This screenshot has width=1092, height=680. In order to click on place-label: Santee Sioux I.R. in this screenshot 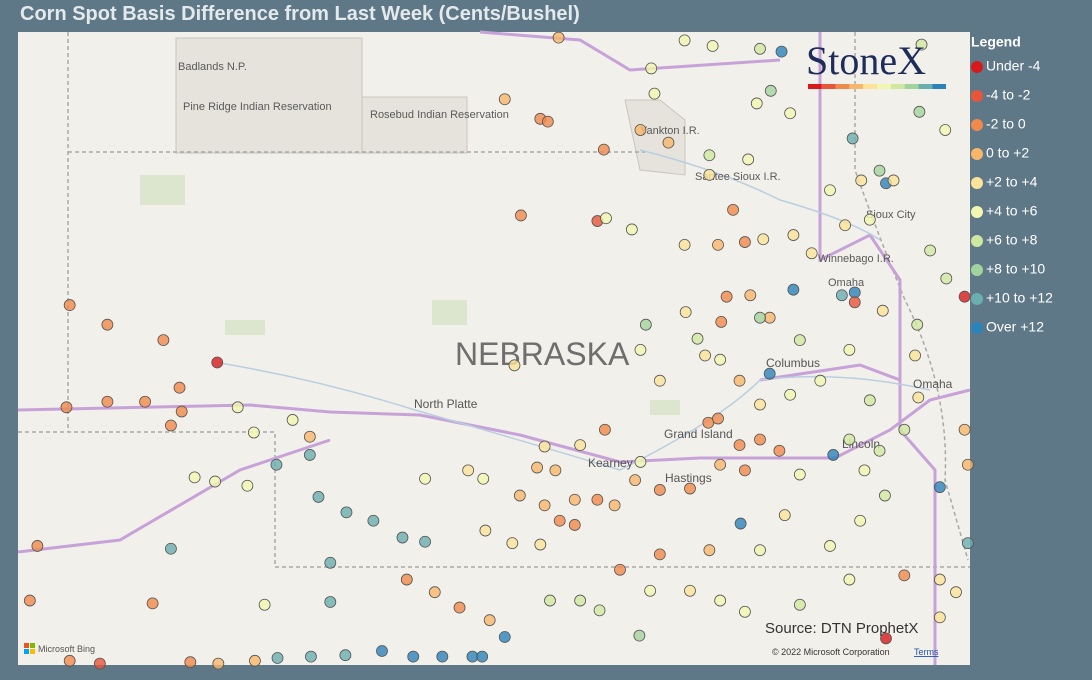, I will do `click(738, 177)`.